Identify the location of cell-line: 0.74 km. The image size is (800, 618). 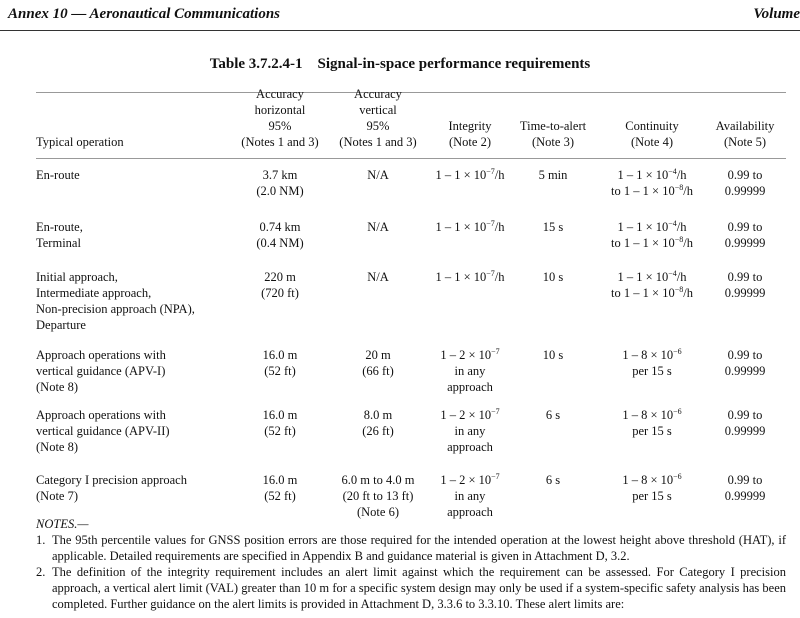
(280, 227).